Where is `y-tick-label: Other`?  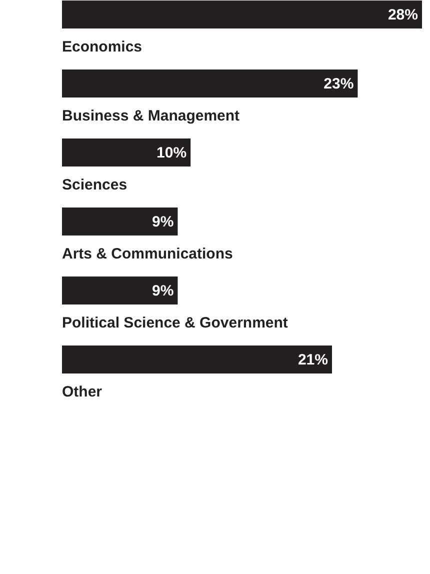 y-tick-label: Other is located at coordinates (82, 392).